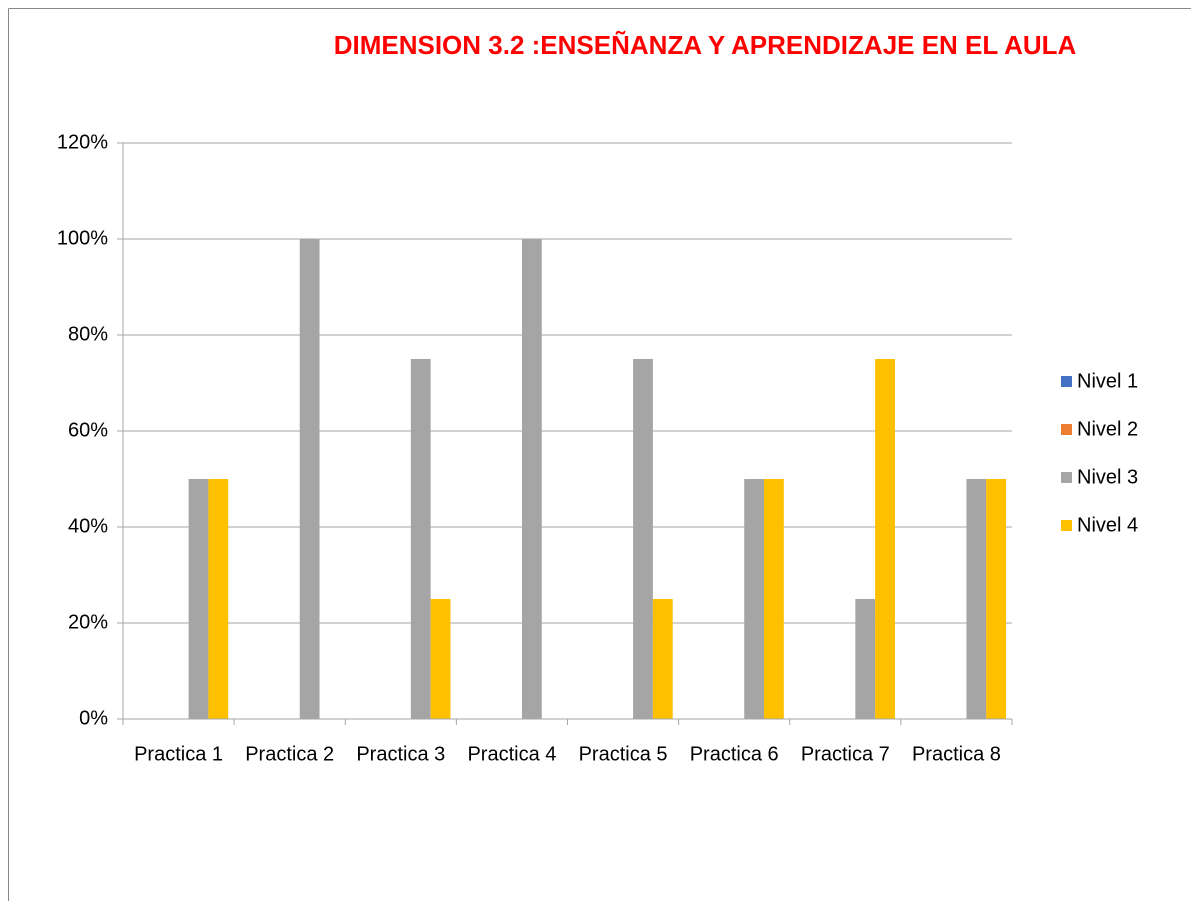  What do you see at coordinates (956, 754) in the screenshot?
I see `x-tick-label: Practica 8` at bounding box center [956, 754].